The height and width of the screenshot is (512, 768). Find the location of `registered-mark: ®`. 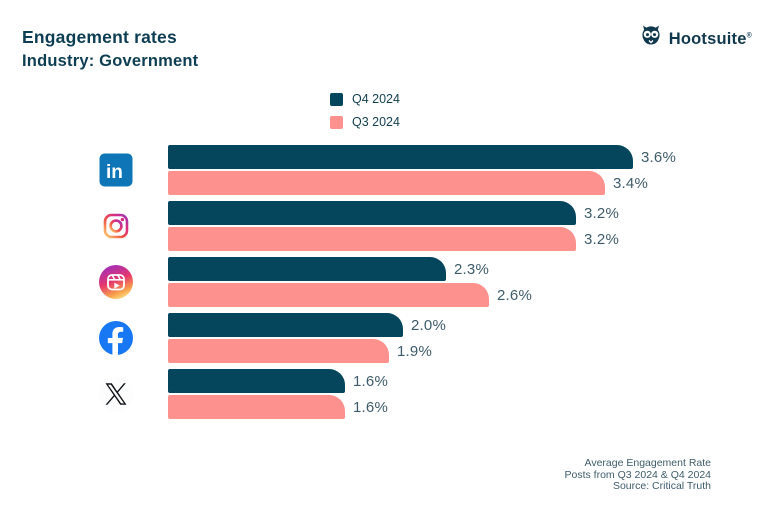

registered-mark: ® is located at coordinates (749, 36).